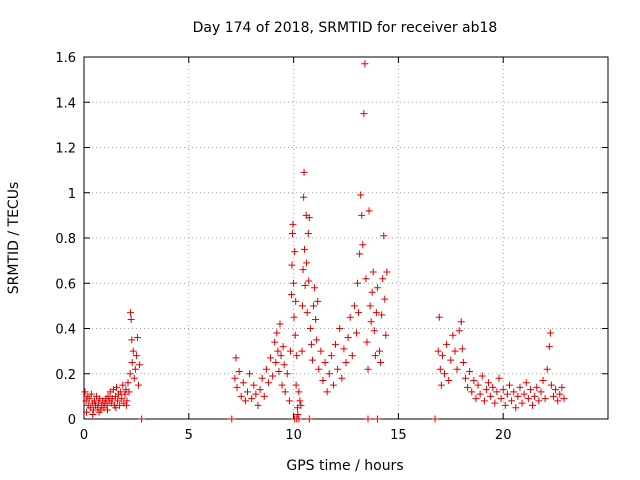 The width and height of the screenshot is (640, 480). Describe the element at coordinates (65, 375) in the screenshot. I see `y-tick-label: 0.2` at that location.